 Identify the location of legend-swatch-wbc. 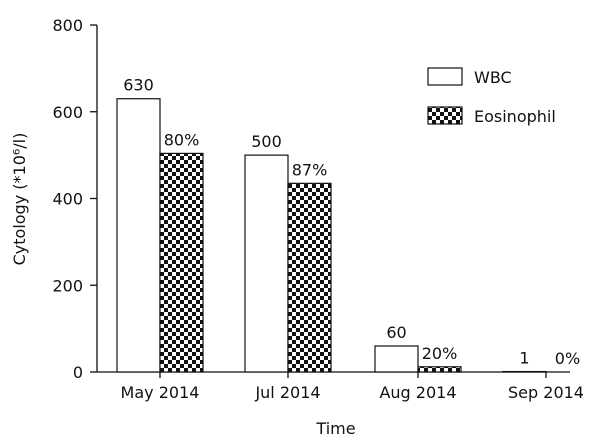
(445, 76).